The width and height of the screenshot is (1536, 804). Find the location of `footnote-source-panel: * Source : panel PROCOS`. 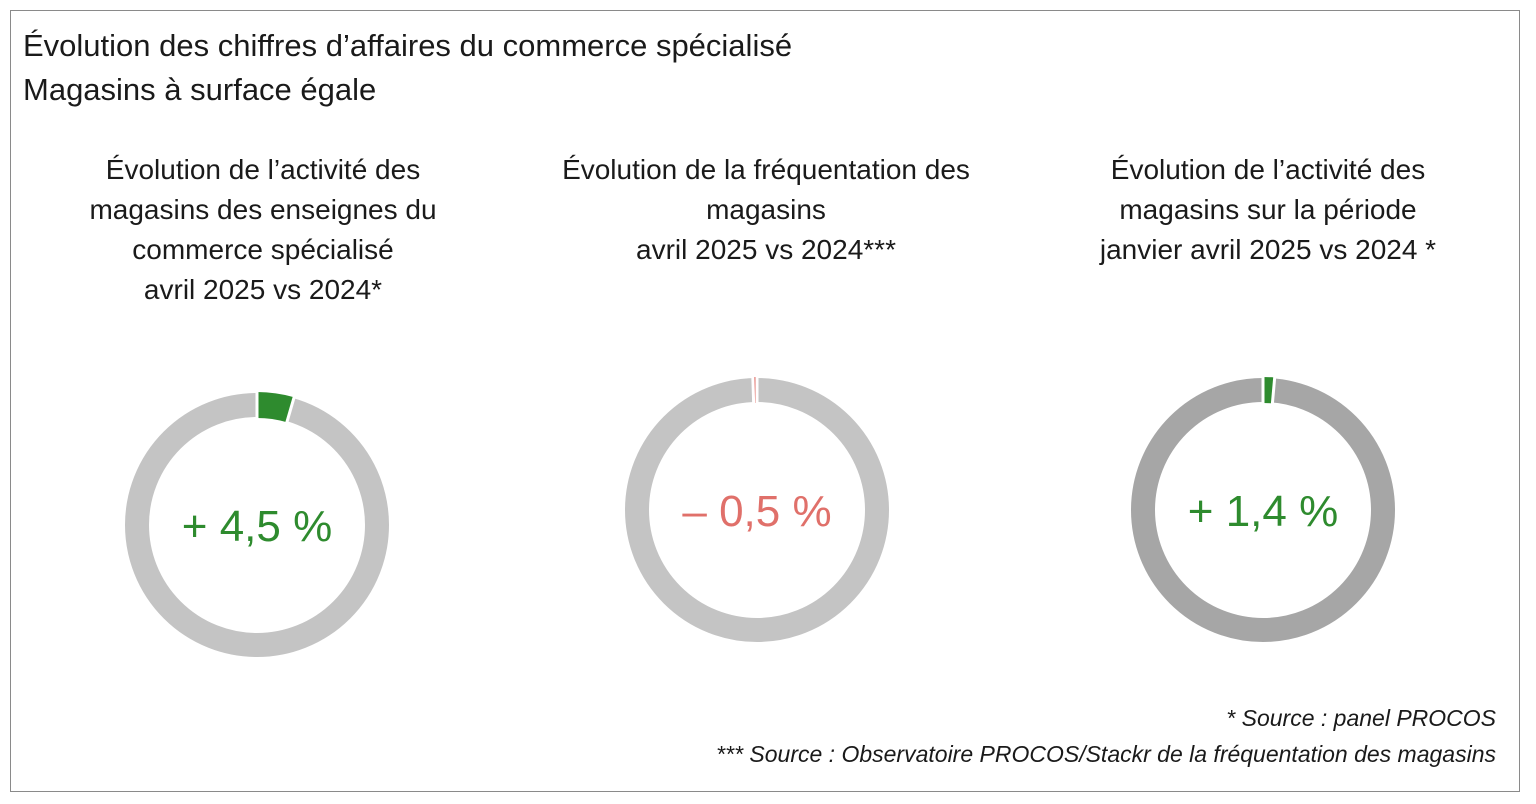

footnote-source-panel: * Source : panel PROCOS is located at coordinates (1361, 718).